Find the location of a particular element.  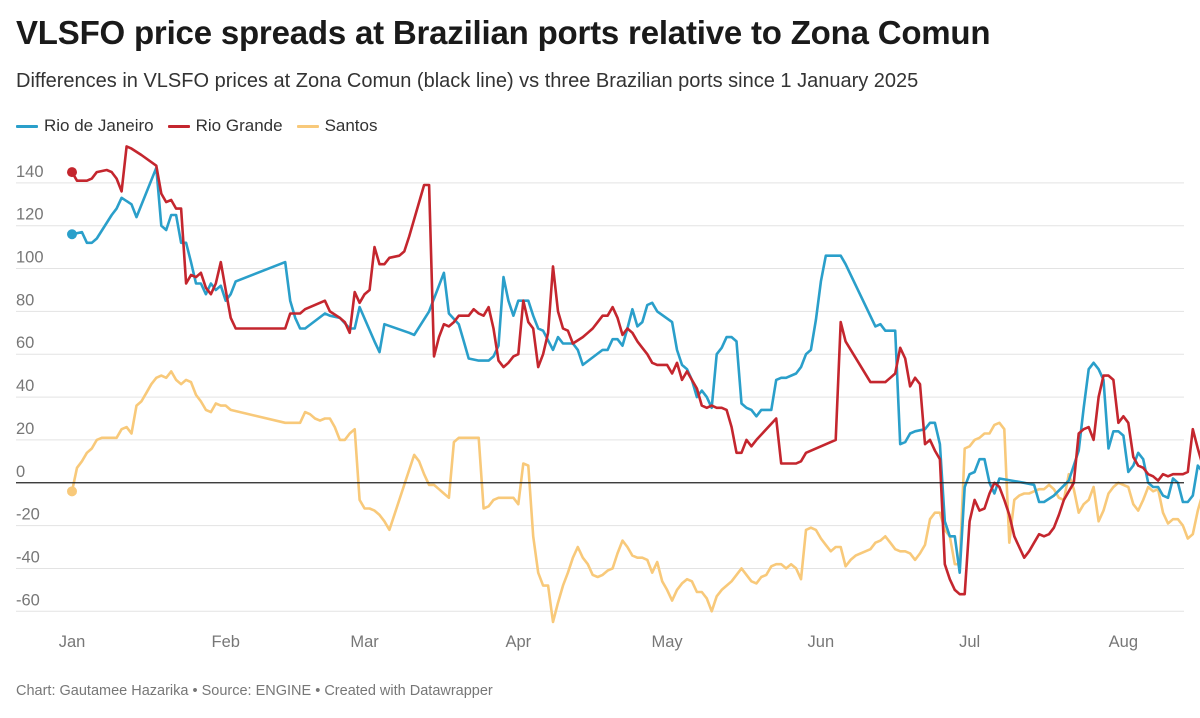

legend-swatch-rio-de-janeiro is located at coordinates (27, 126).